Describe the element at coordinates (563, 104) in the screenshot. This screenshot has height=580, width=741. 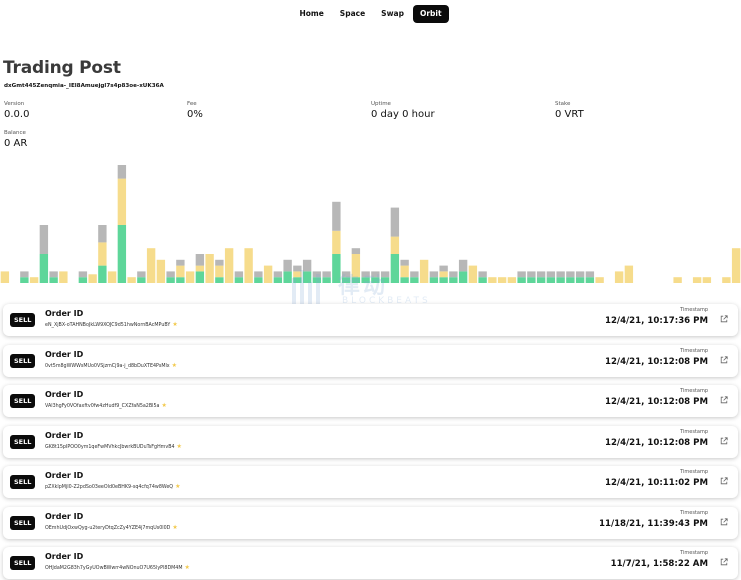
I see `stake-label: Stake` at that location.